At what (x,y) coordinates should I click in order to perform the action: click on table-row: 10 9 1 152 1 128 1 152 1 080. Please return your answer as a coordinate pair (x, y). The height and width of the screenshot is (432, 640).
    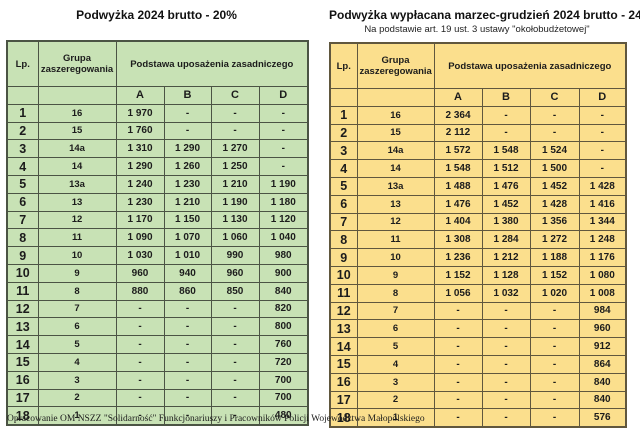
    Looking at the image, I should click on (478, 275).